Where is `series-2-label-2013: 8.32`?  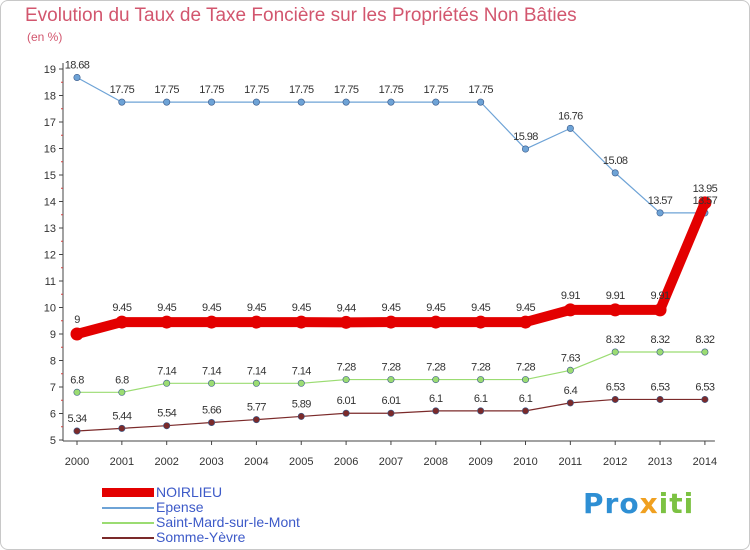
series-2-label-2013: 8.32 is located at coordinates (660, 340).